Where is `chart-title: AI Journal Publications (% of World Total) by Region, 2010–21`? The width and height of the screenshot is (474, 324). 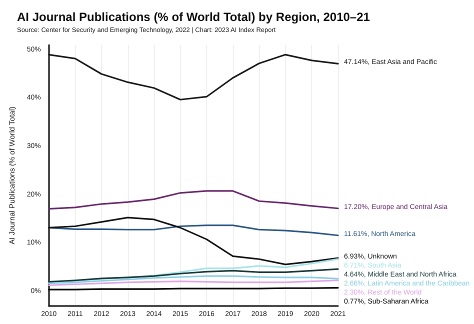
chart-title: AI Journal Publications (% of World Total) by Region, 2010–21 is located at coordinates (193, 17).